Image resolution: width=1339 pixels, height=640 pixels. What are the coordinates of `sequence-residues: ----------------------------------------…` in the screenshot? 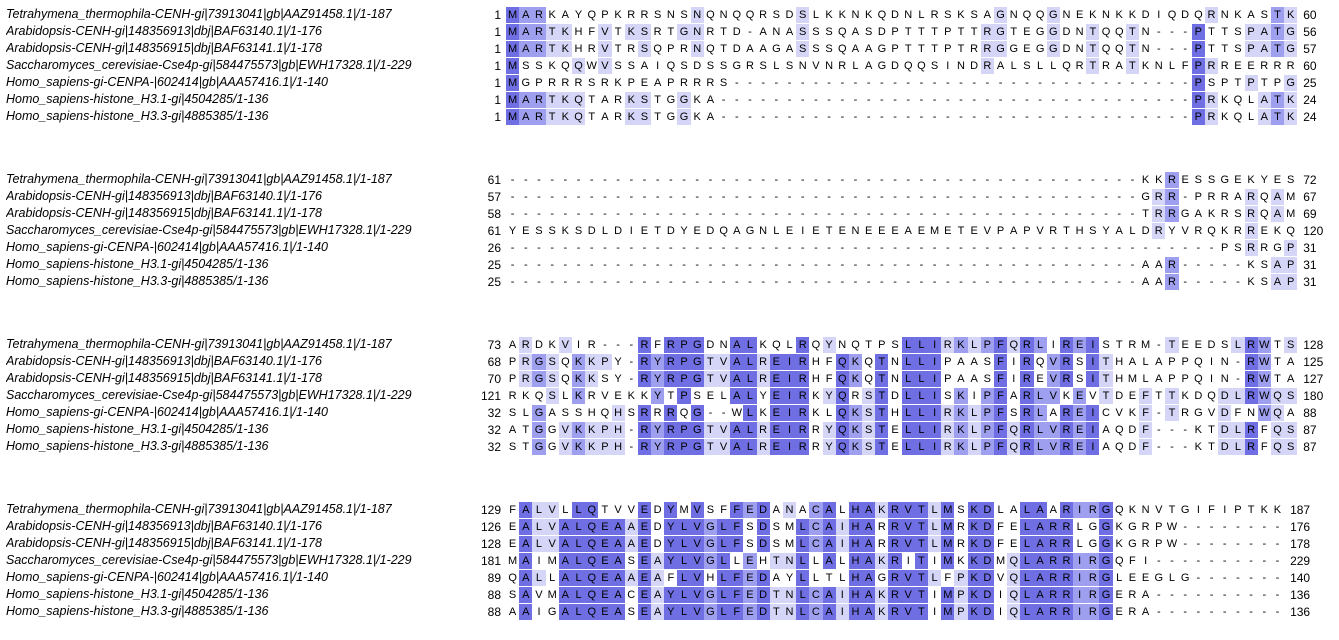 It's located at (902, 281).